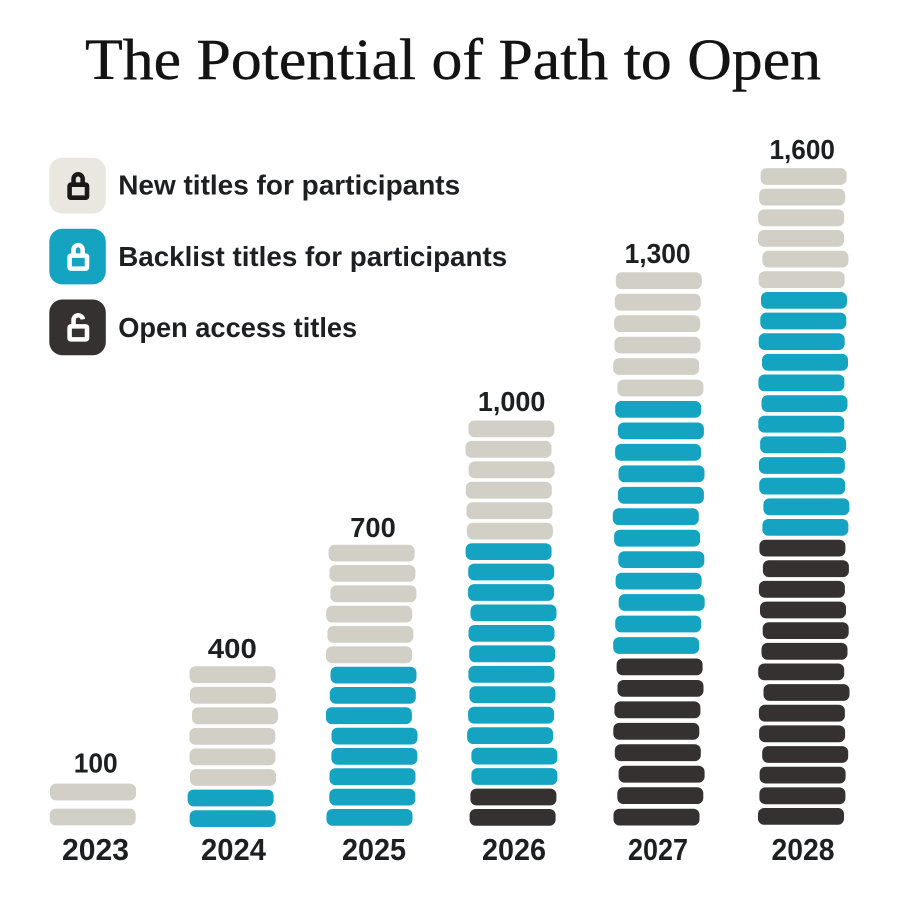 This screenshot has width=900, height=900. I want to click on svg-text: 1,600, so click(802, 149).